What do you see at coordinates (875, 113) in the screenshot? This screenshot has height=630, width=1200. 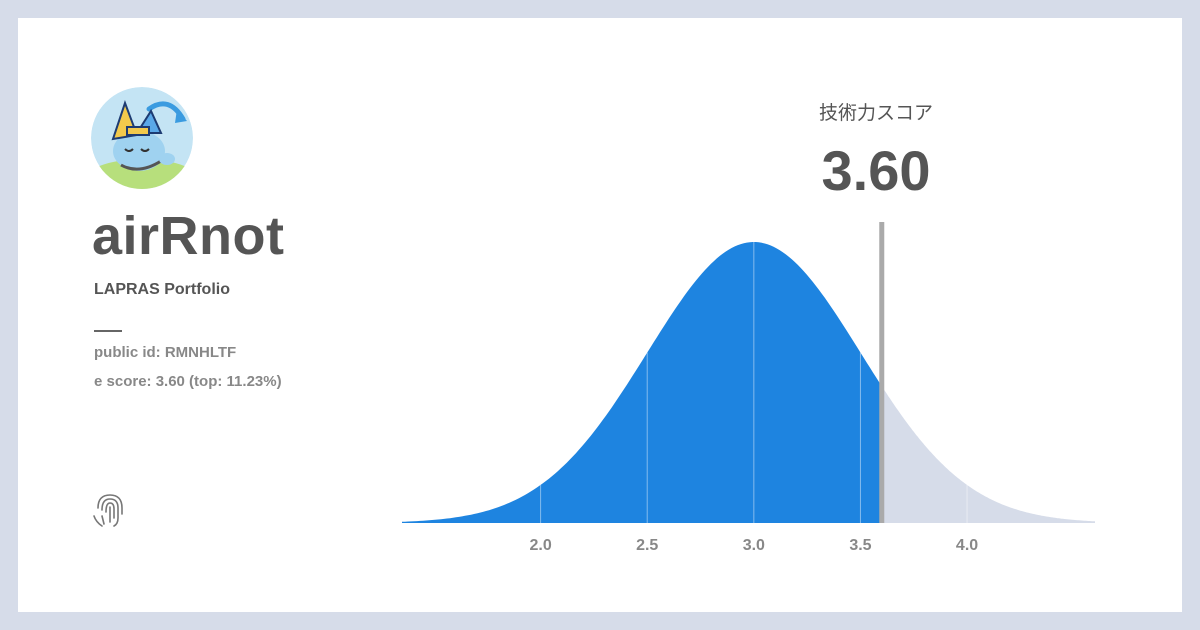 I see `score-label: 技術力スコア` at bounding box center [875, 113].